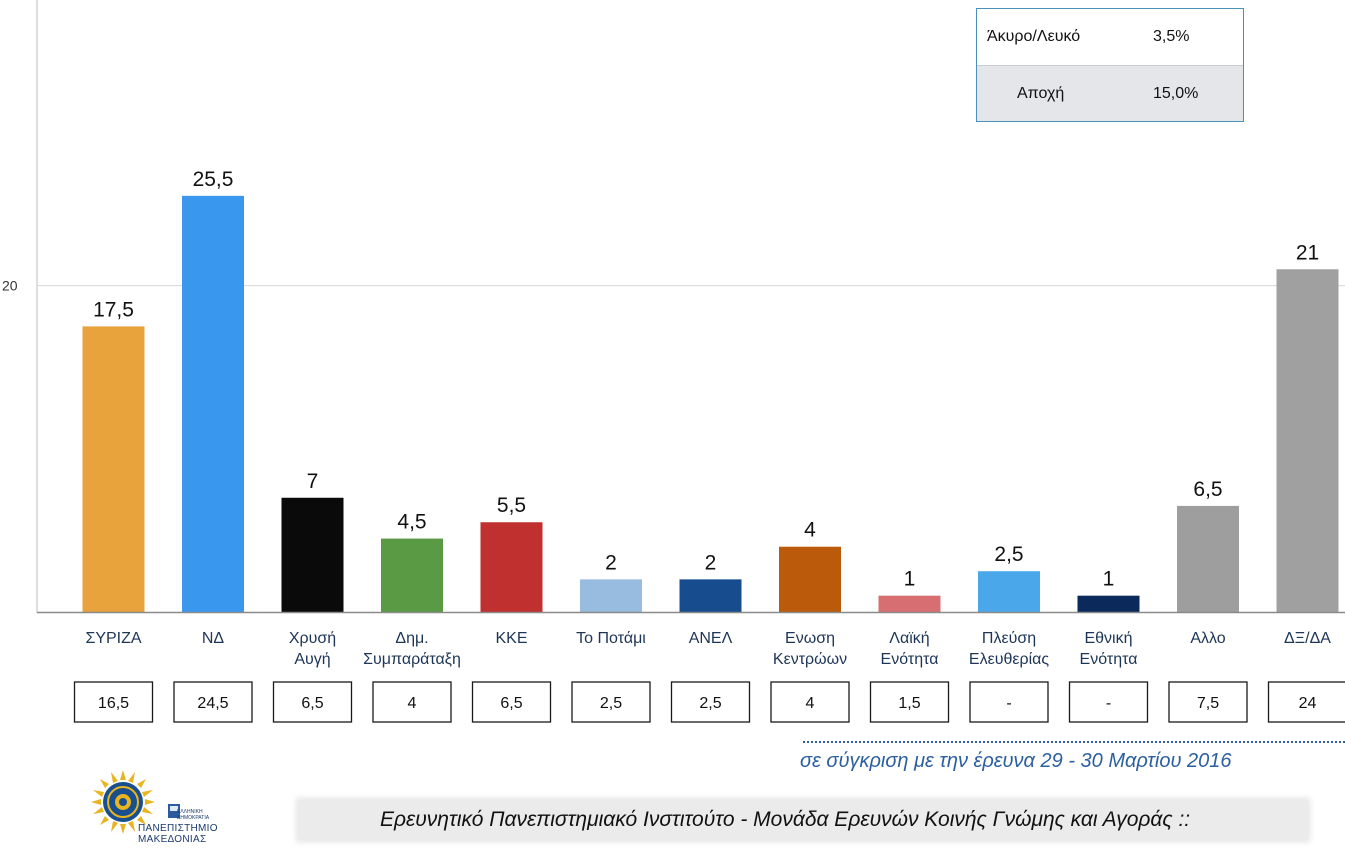 The height and width of the screenshot is (849, 1345). What do you see at coordinates (412, 659) in the screenshot?
I see `category-label: Συμπαράταξη` at bounding box center [412, 659].